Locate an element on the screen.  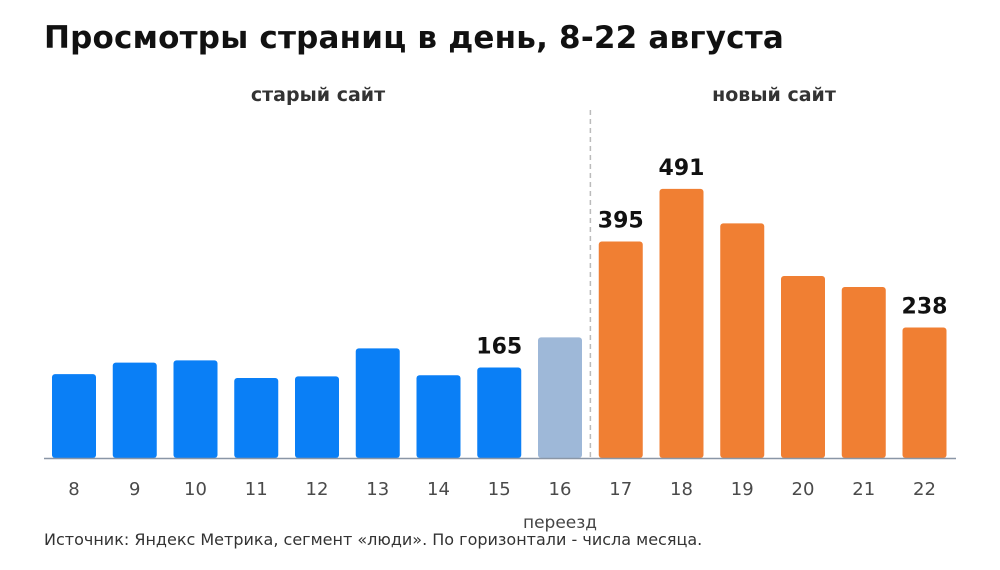
move-annotation: переезд is located at coordinates (560, 523).